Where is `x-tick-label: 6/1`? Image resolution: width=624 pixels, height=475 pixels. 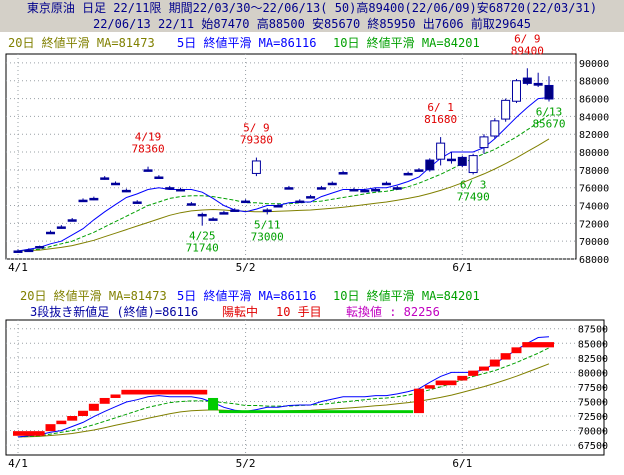 x-tick-label: 6/1 is located at coordinates (462, 267).